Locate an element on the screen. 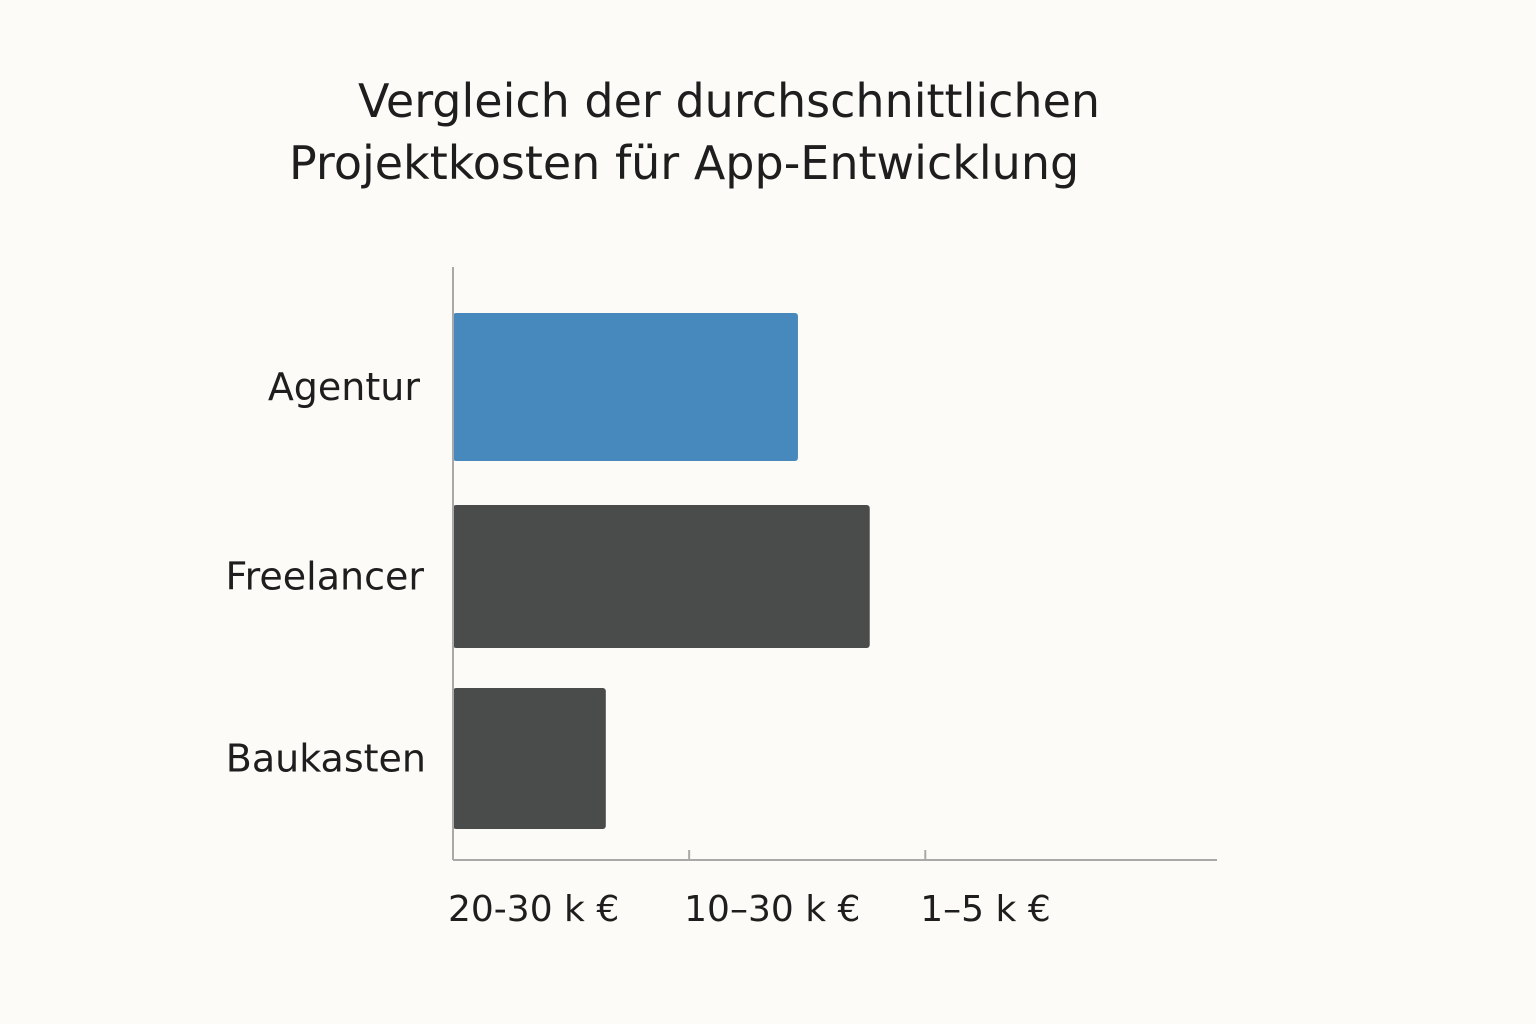  x-ticks-group: 20-30 k € 10–30 k € 1–5 k € is located at coordinates (749, 890).